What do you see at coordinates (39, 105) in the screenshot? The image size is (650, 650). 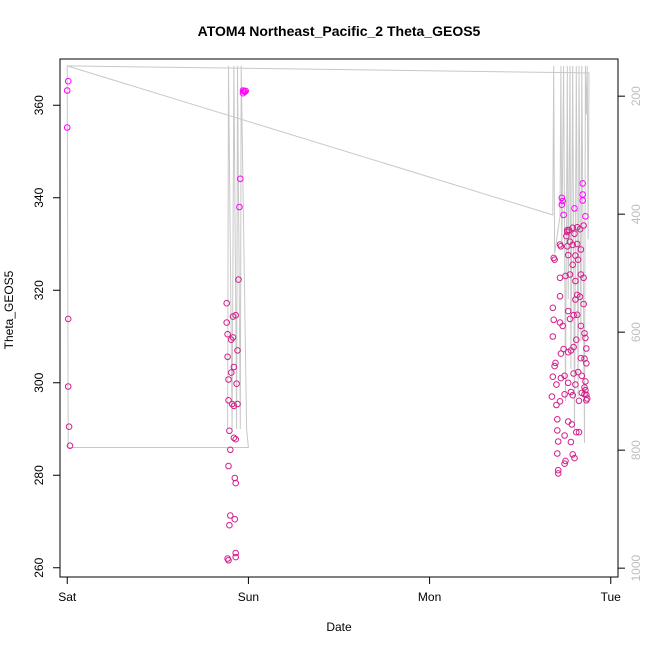 I see `y-tick-label: 360` at bounding box center [39, 105].